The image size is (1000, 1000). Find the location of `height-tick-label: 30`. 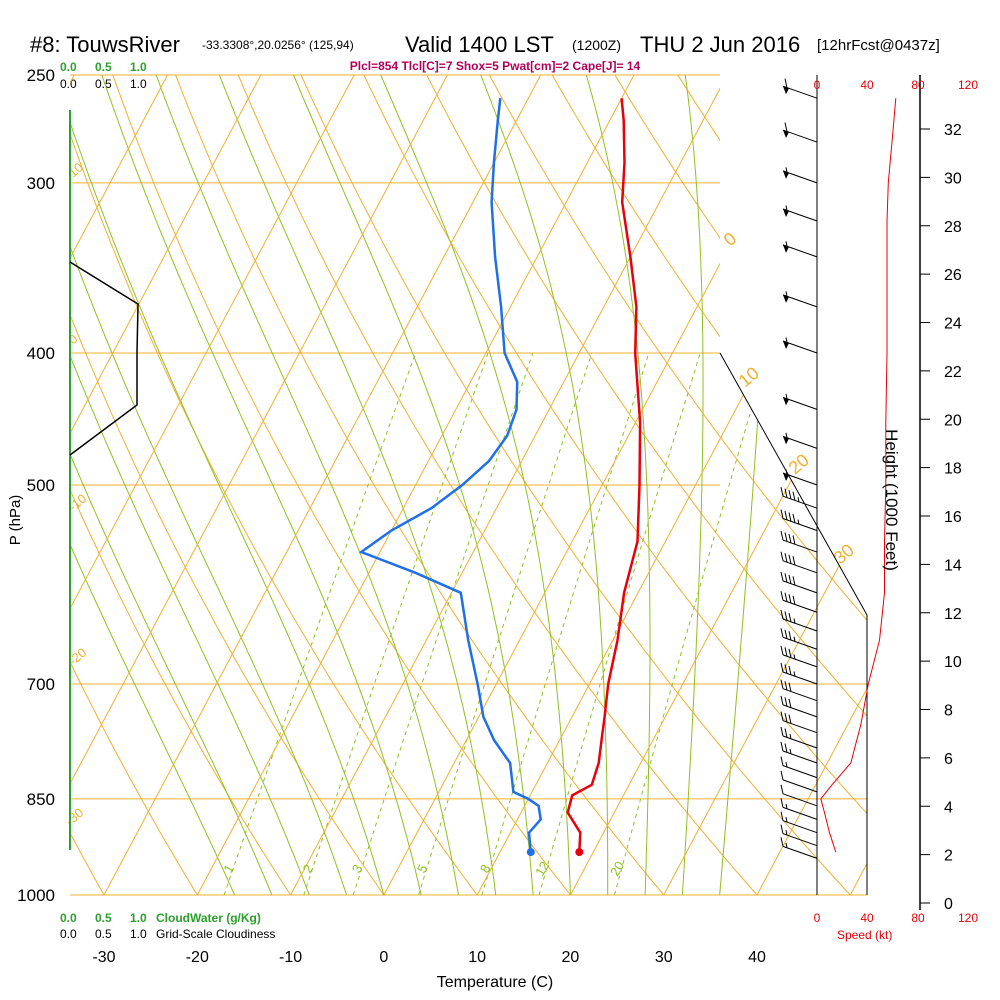

height-tick-label: 30 is located at coordinates (953, 178).